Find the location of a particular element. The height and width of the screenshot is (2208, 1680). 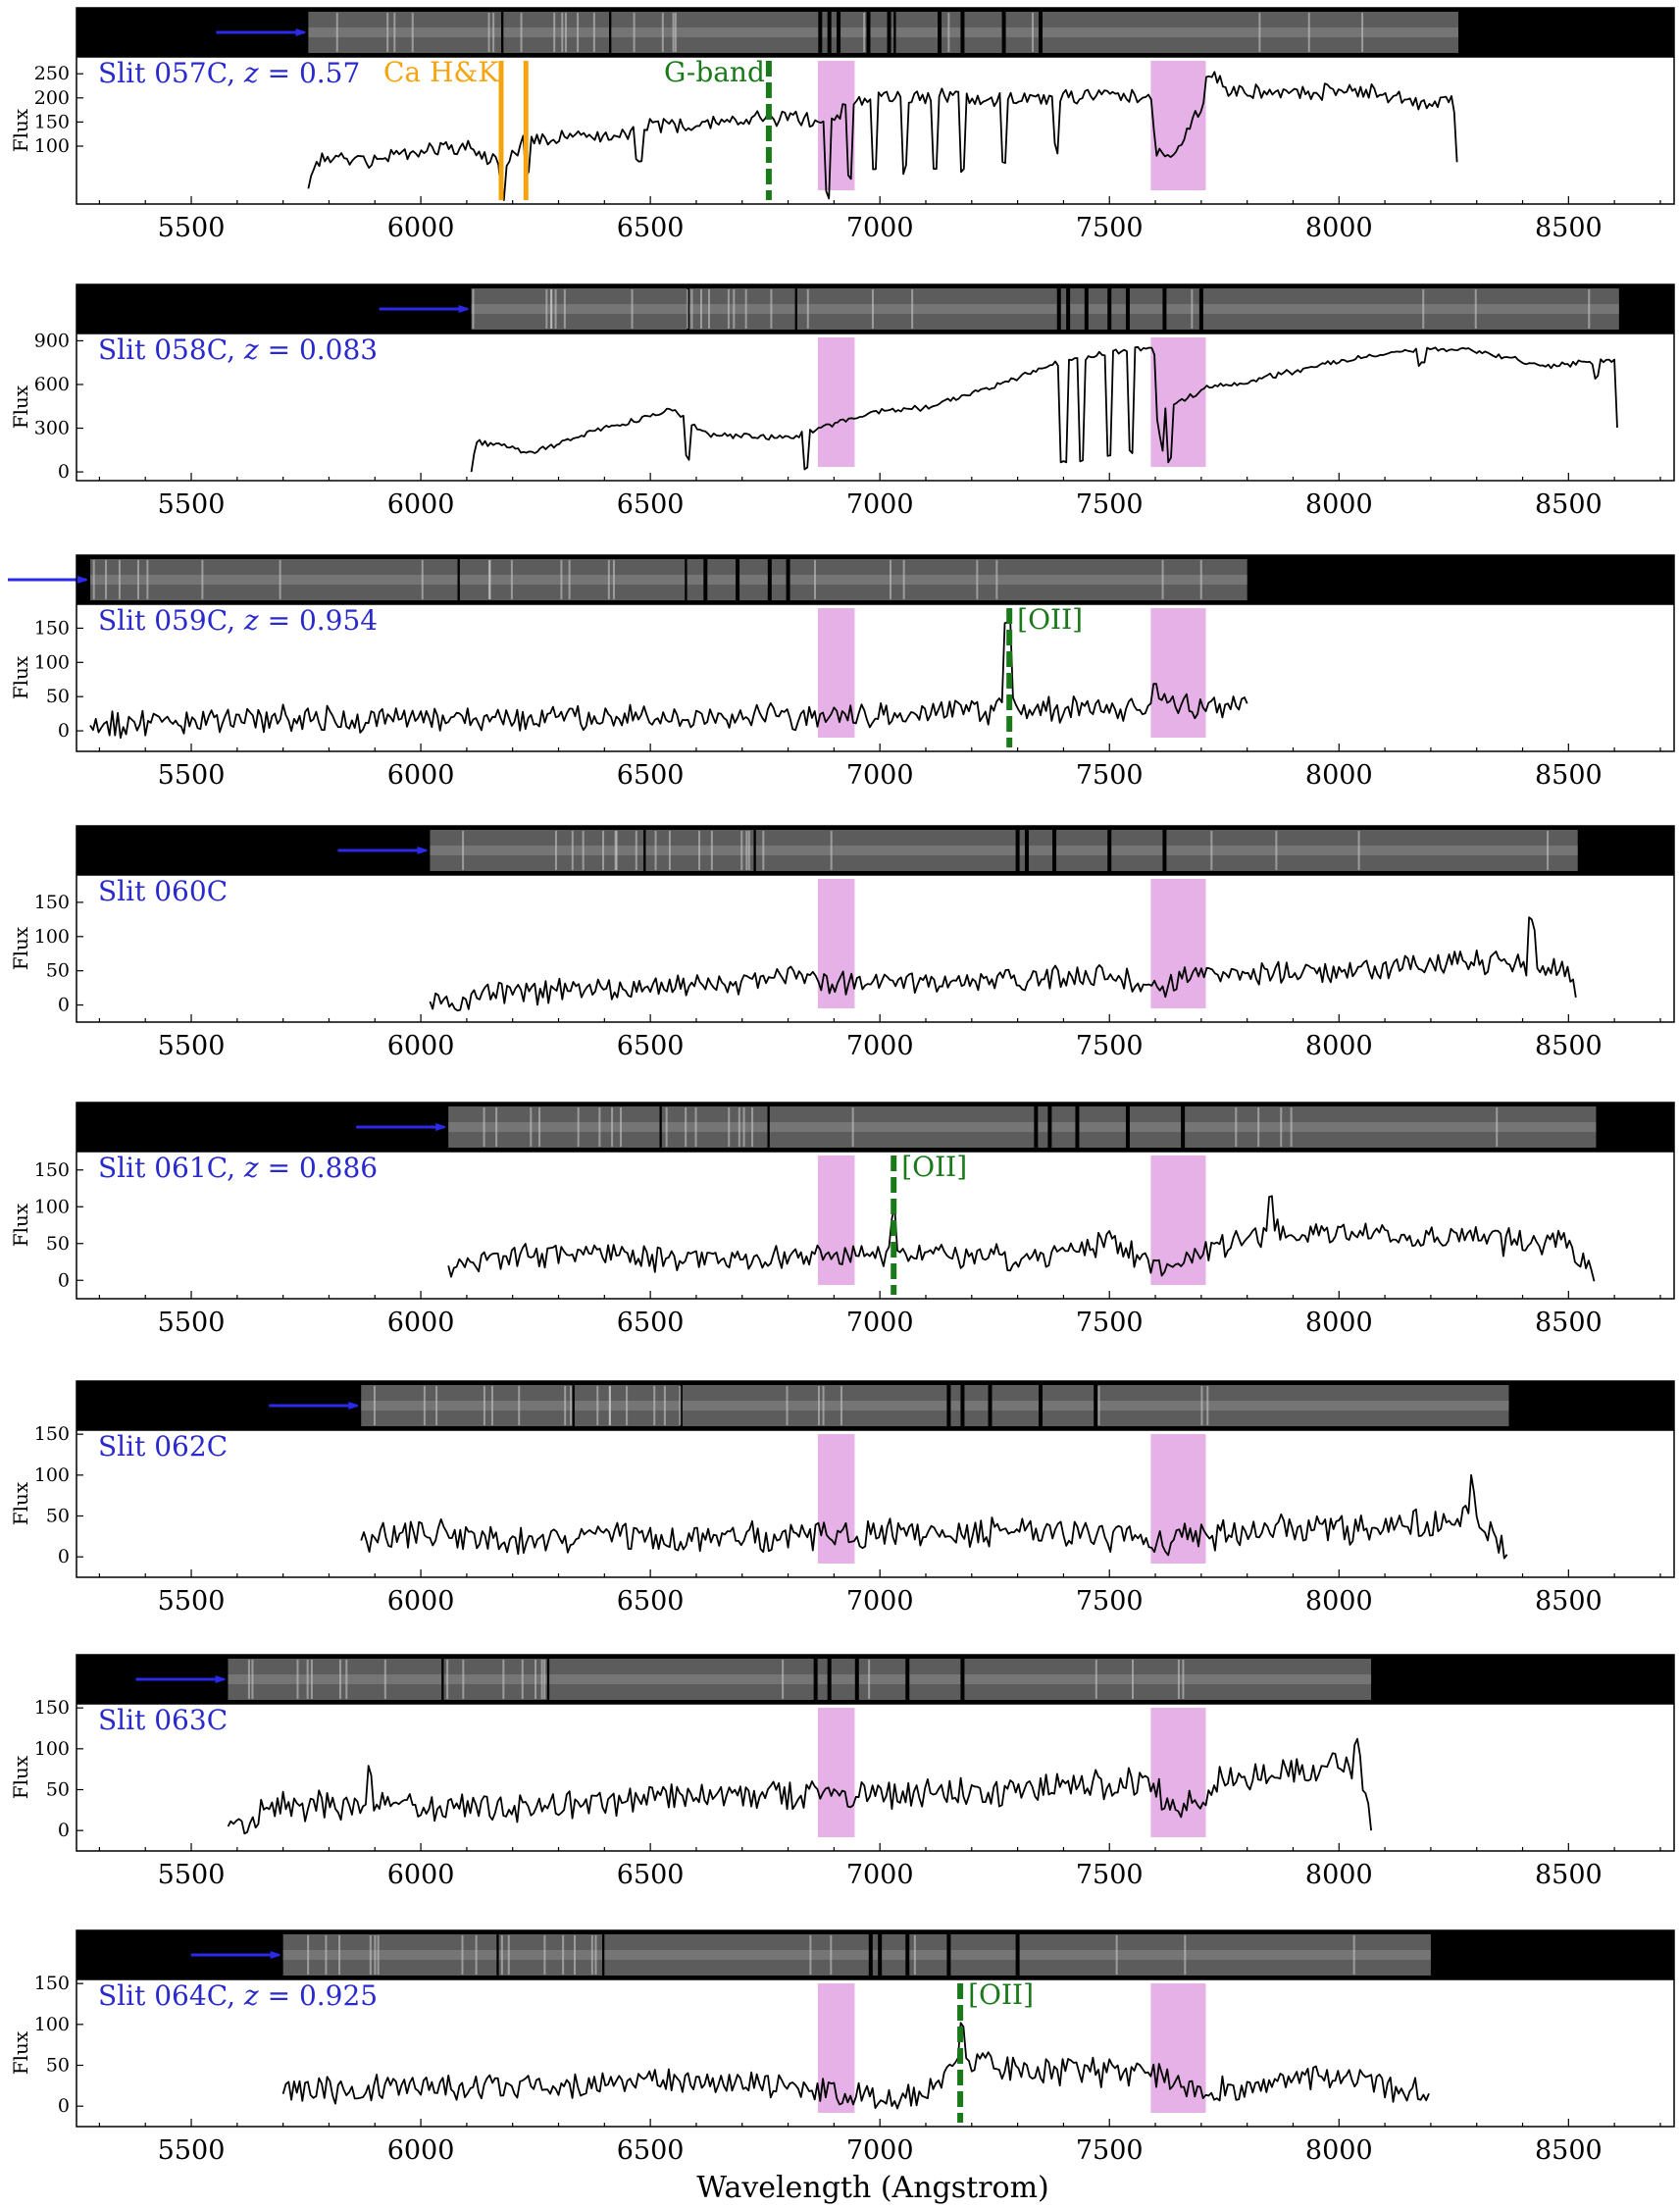

y-tick-label: 300 is located at coordinates (52, 428).